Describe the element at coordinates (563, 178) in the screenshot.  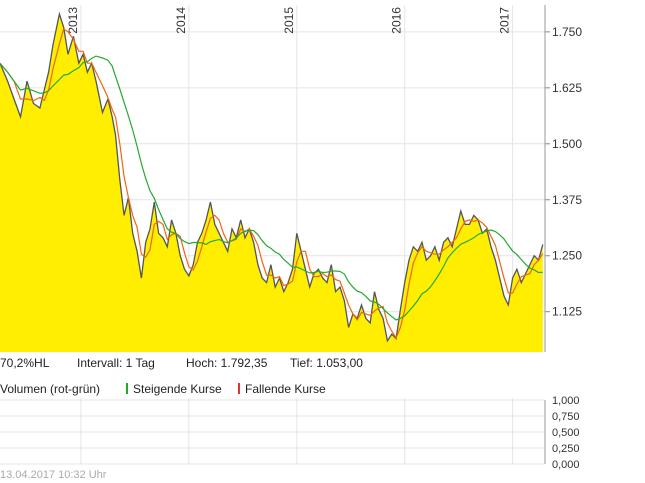
I see `price-axis: 1.750 1.625 1.500 1.375 1.250 1.125` at that location.